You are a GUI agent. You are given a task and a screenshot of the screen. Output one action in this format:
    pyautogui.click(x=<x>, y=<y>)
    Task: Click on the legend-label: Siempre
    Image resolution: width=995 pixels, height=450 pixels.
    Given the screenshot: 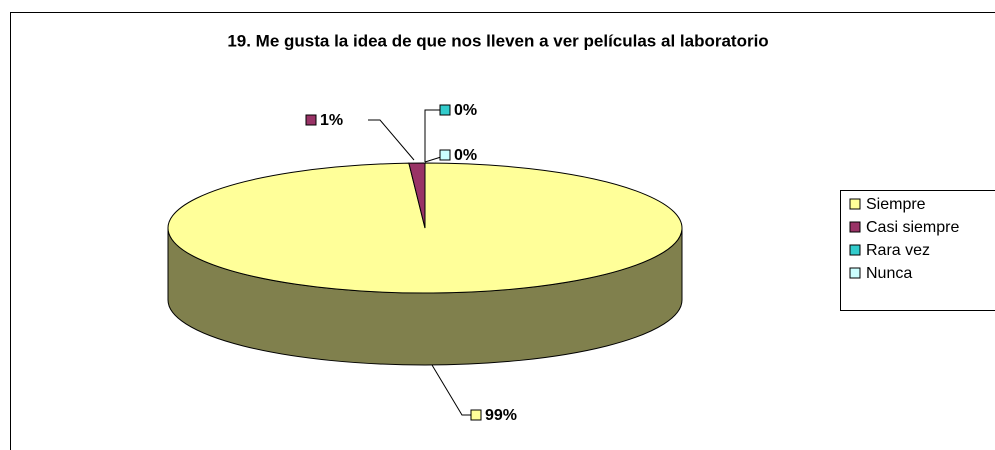 What is the action you would take?
    pyautogui.click(x=896, y=204)
    